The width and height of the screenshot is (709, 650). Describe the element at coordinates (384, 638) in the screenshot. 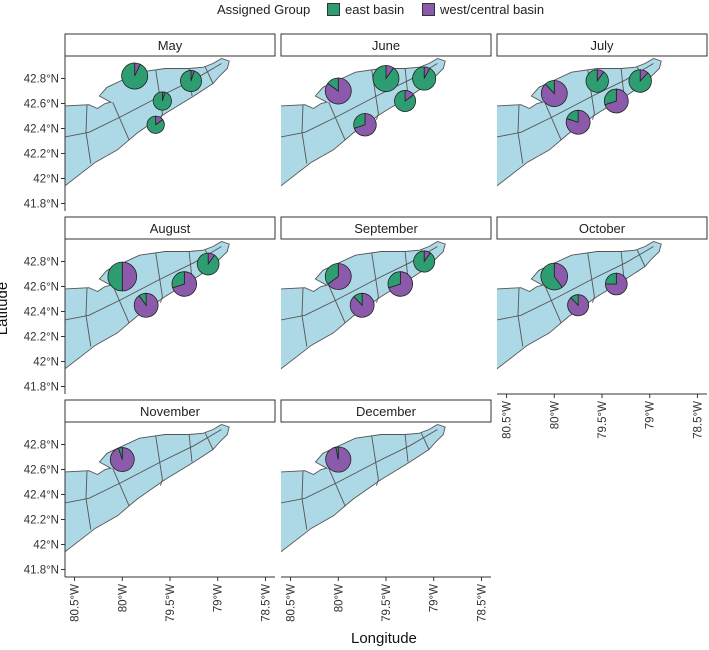

I see `x-axis-title: Longitude` at that location.